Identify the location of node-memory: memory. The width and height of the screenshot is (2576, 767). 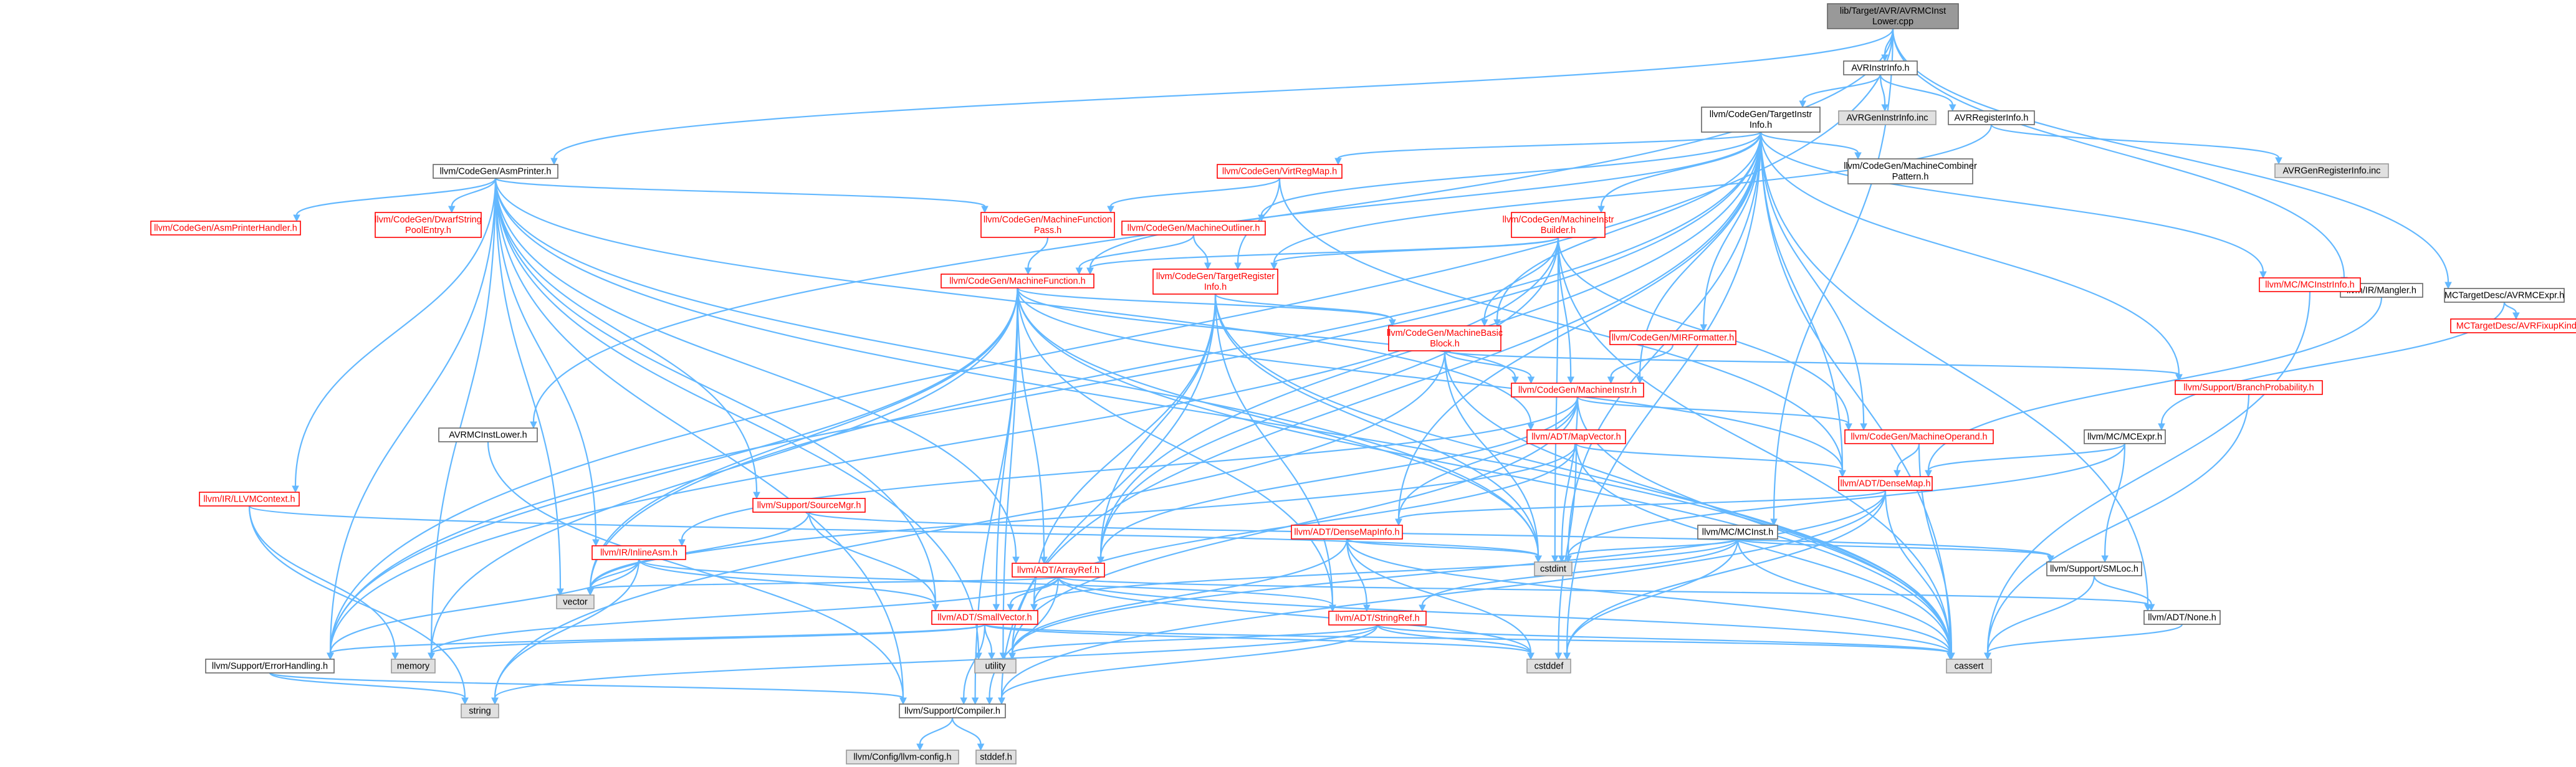
(413, 666).